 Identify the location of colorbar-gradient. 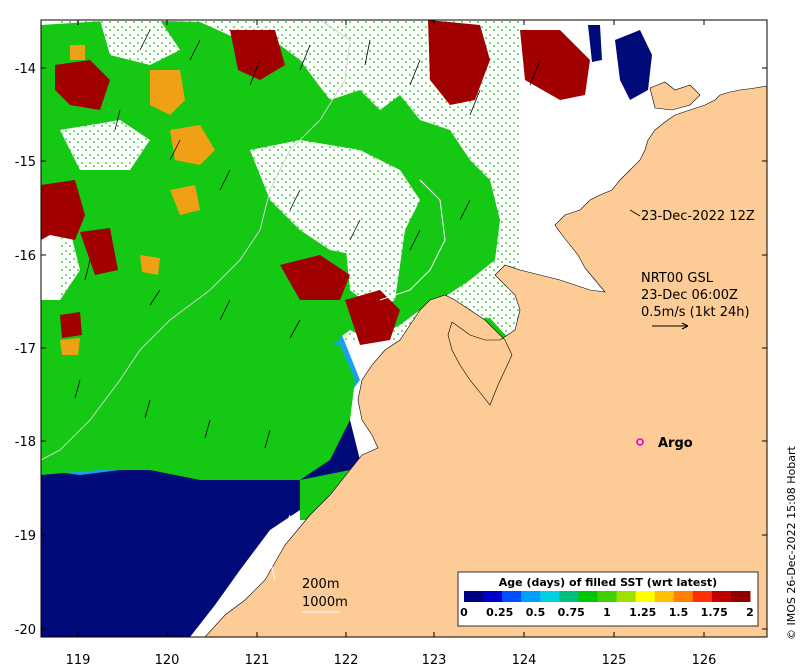
(607, 596).